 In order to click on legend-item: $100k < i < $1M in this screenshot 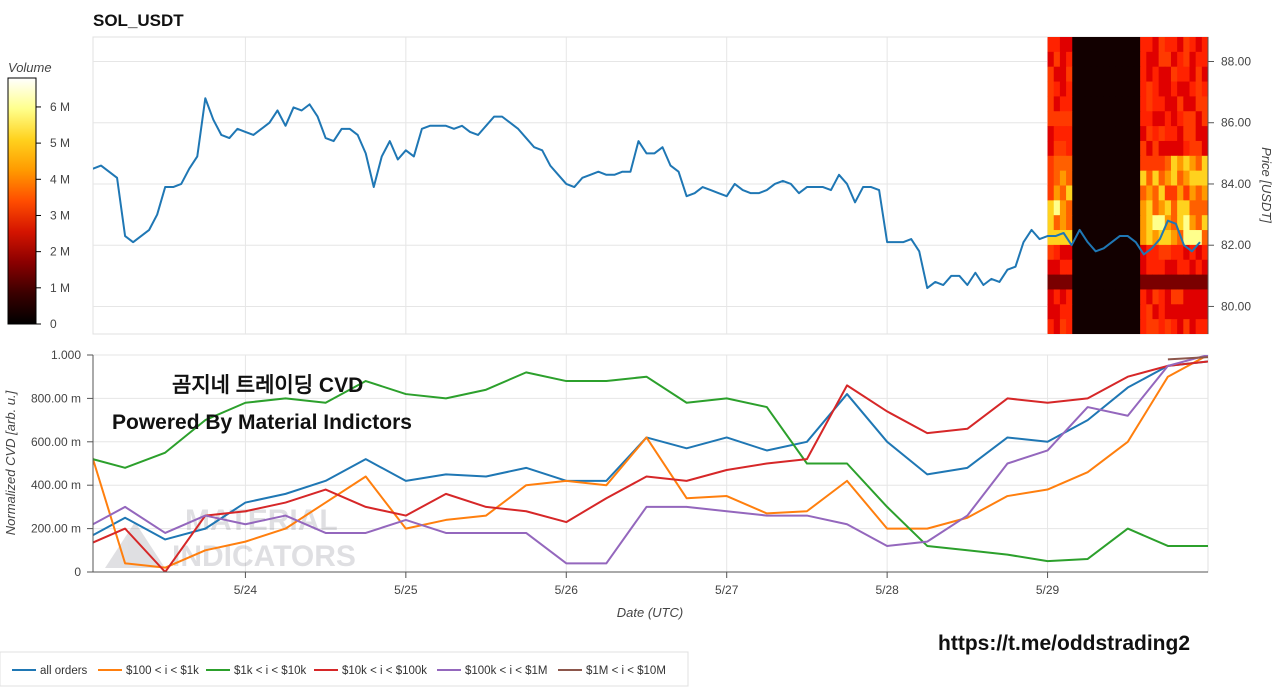, I will do `click(492, 671)`.